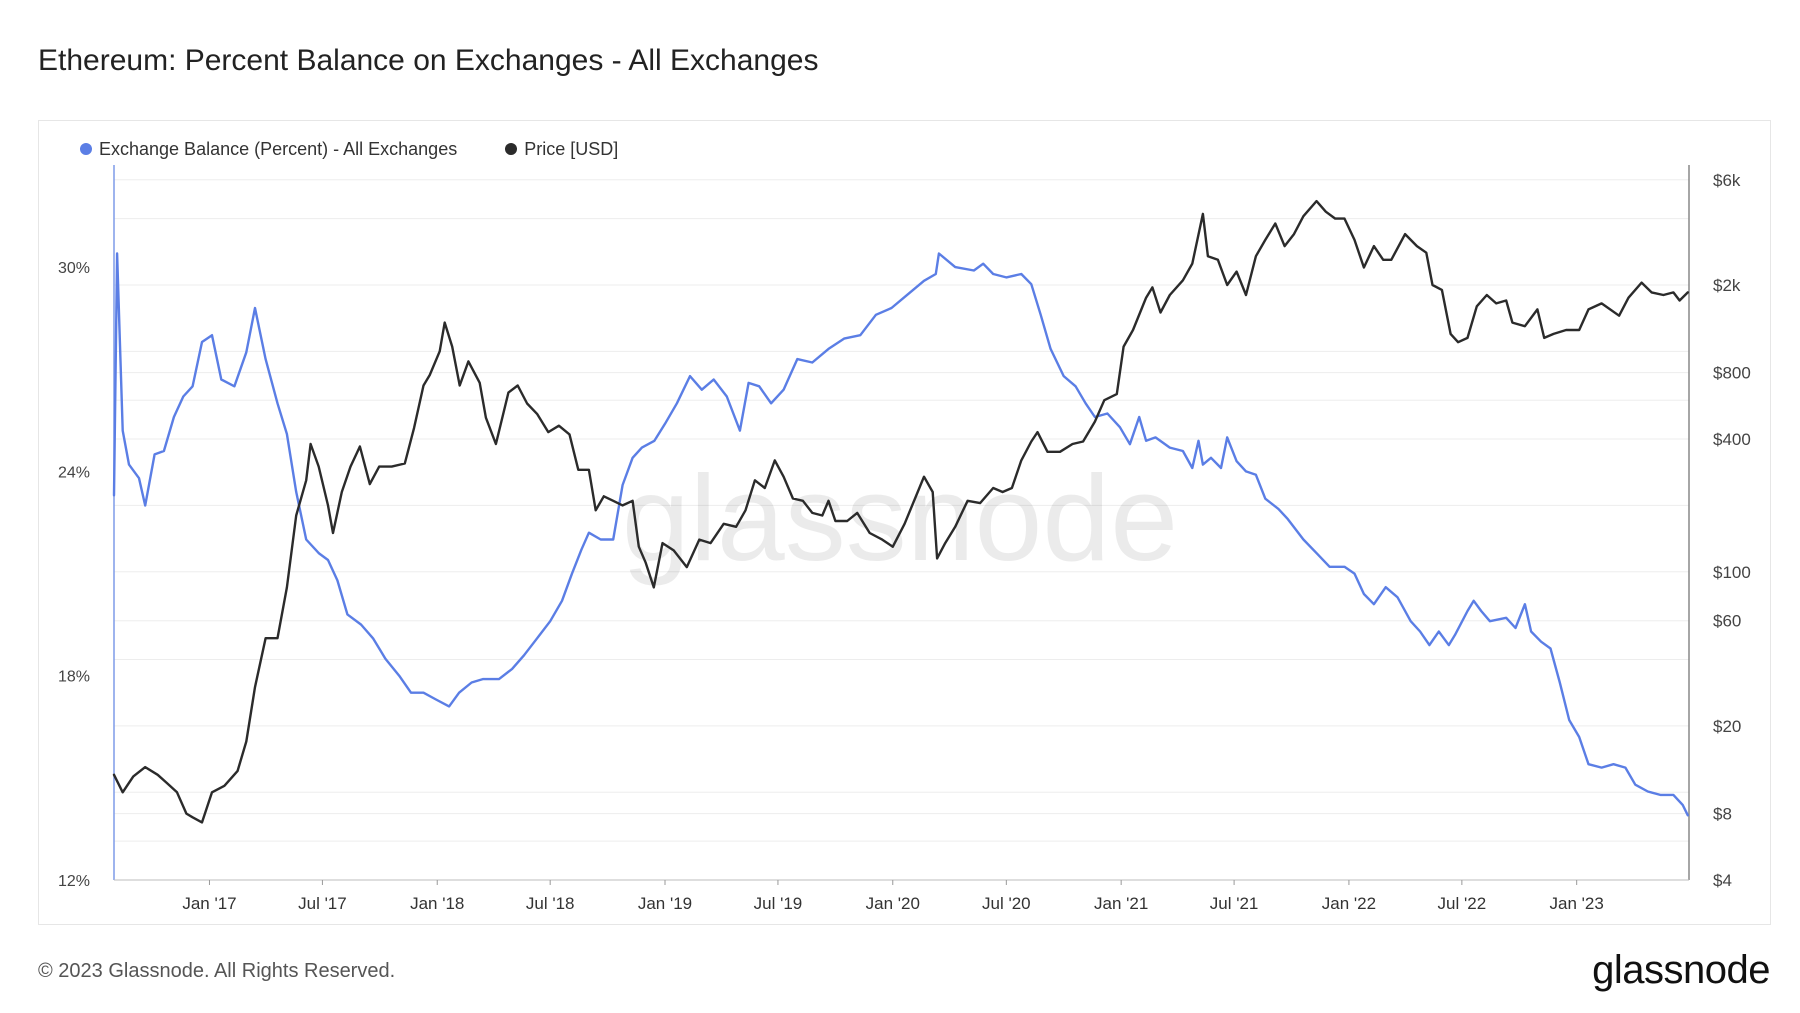 This screenshot has width=1800, height=1013. I want to click on right-tick-label: $100, so click(1732, 572).